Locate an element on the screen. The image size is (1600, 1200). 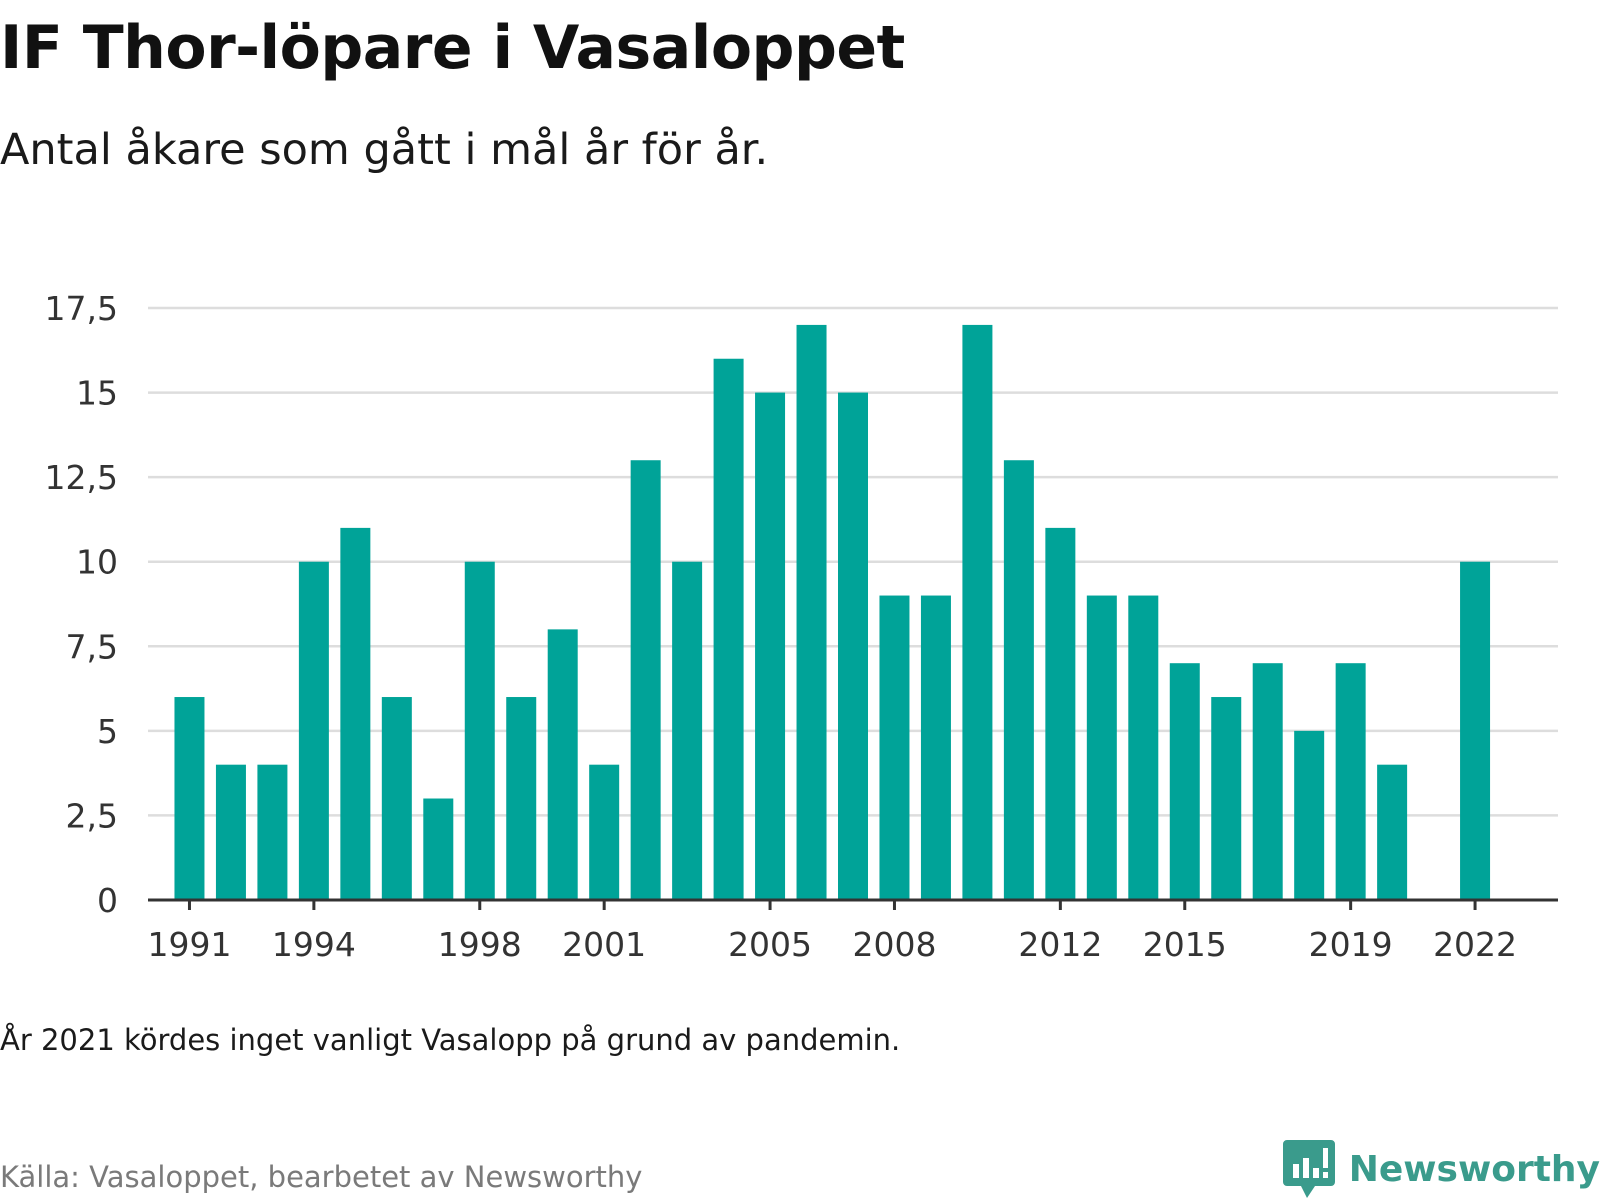
x-tick-label: 2001 is located at coordinates (604, 944).